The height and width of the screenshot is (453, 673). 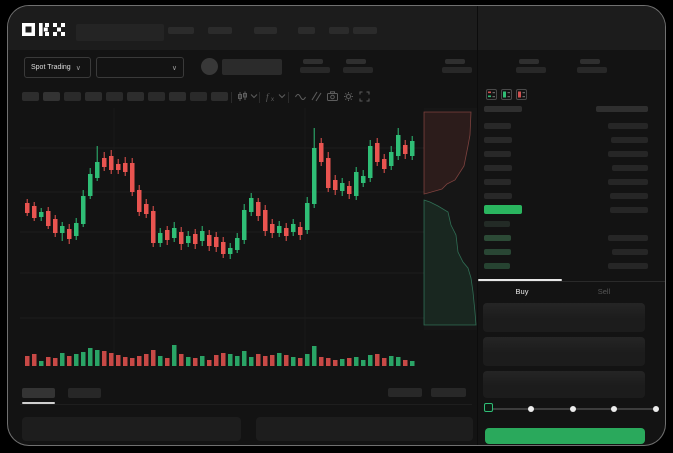 I want to click on tab-buy: Buy, so click(x=522, y=291).